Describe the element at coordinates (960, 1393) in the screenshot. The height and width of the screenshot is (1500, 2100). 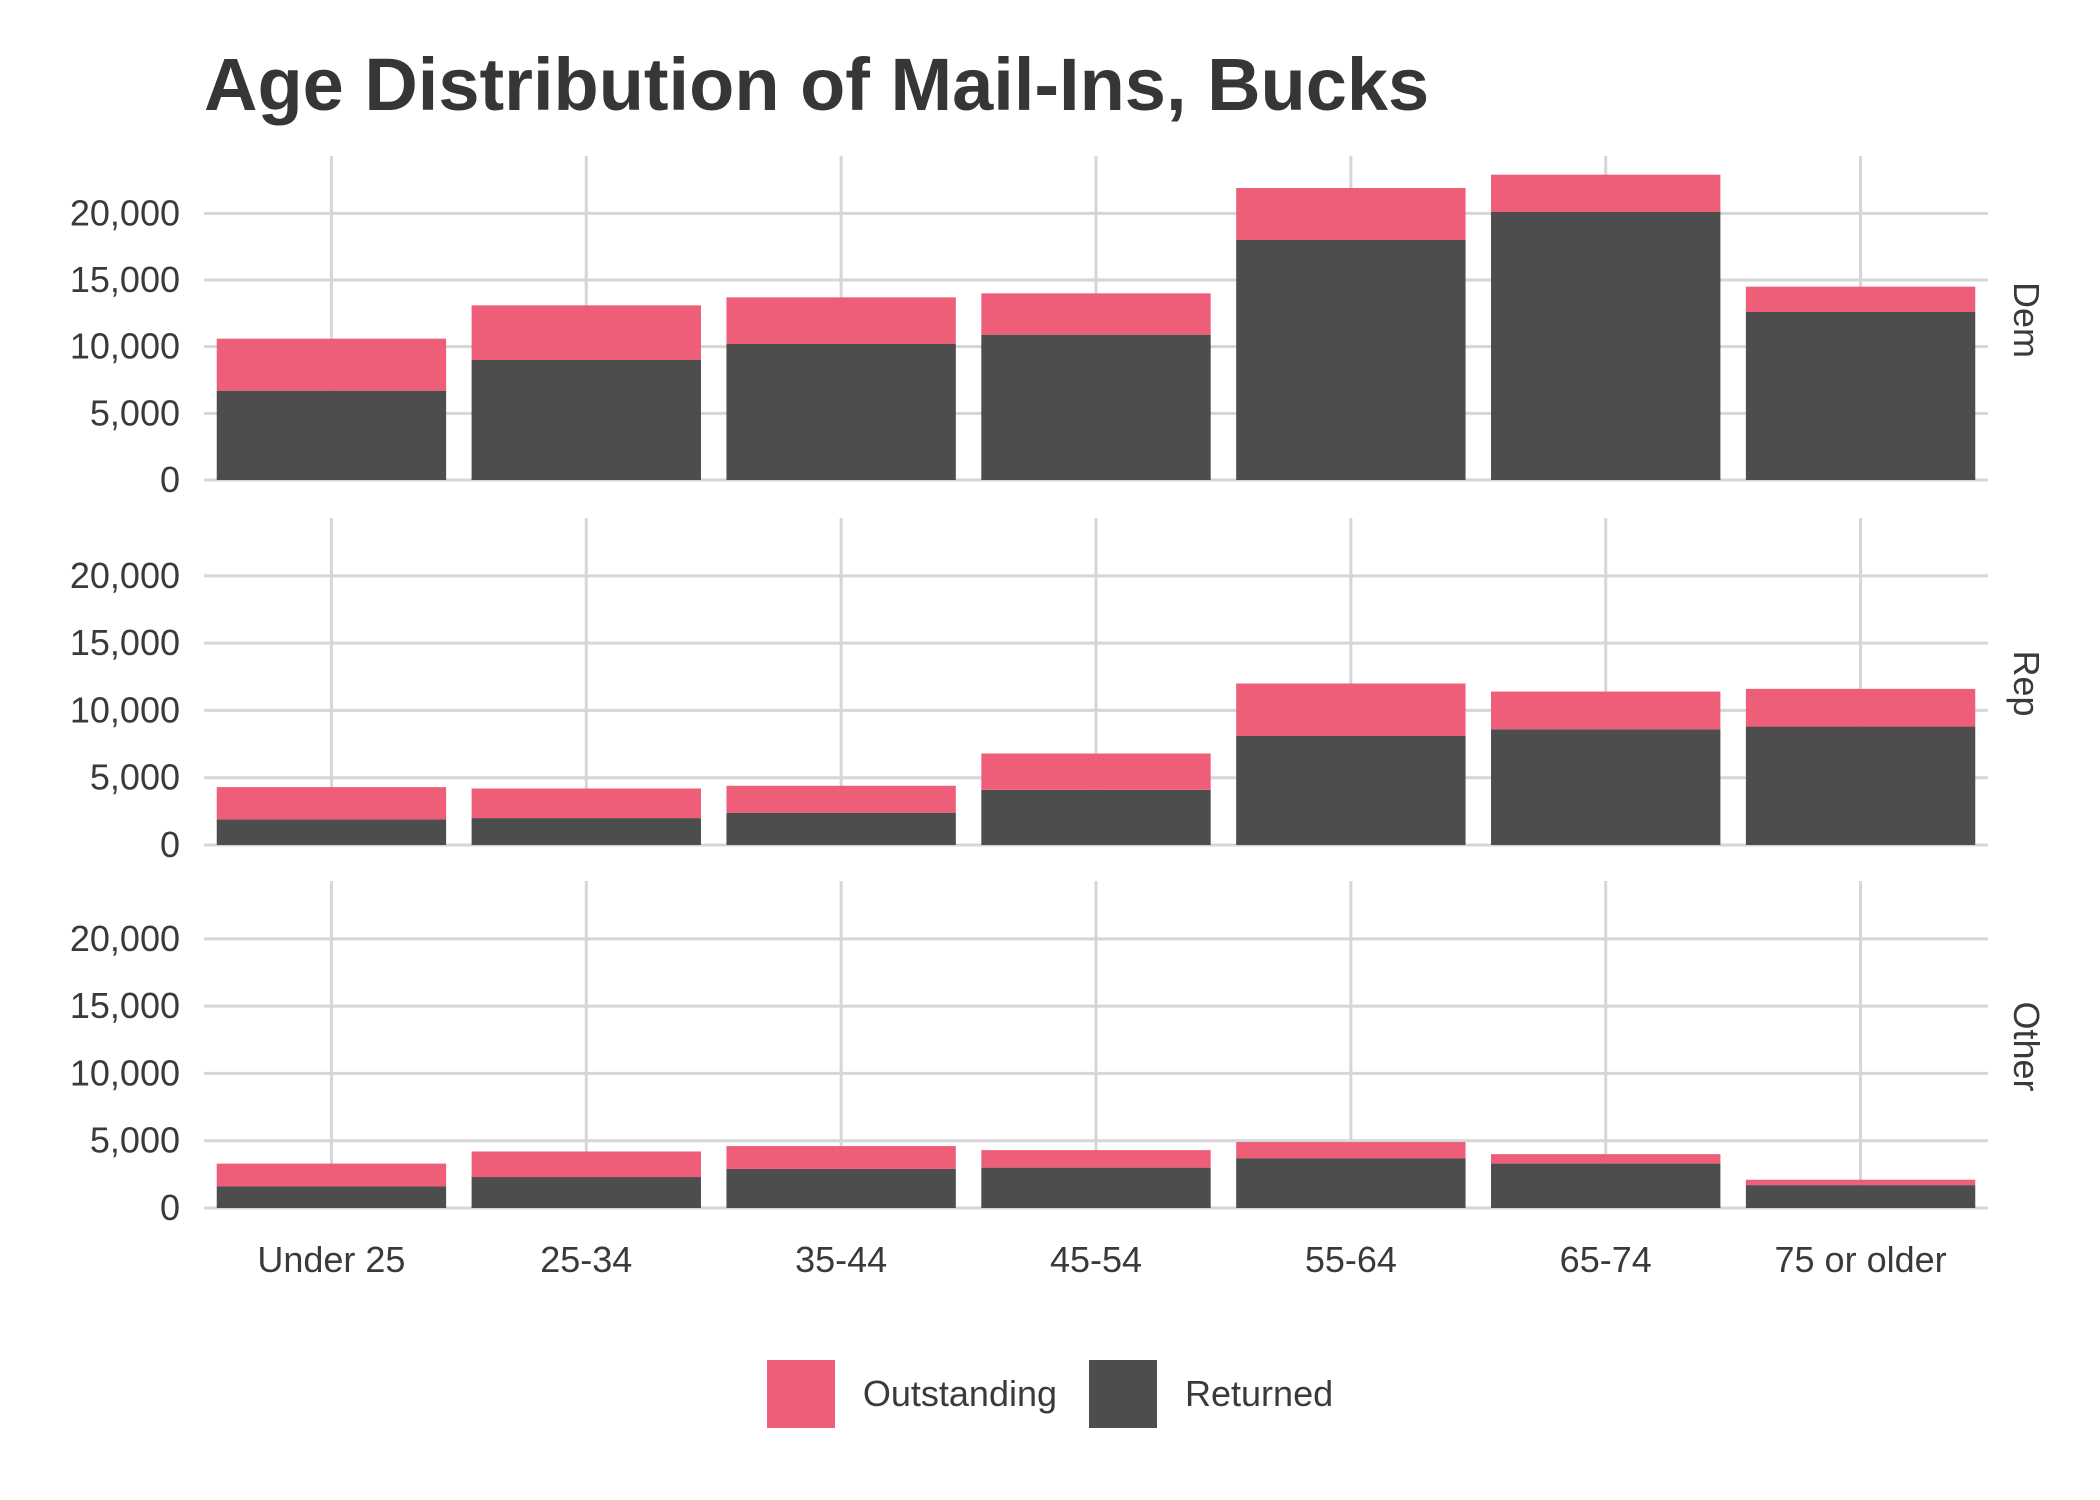
I see `legend-label-outstanding: Outstanding` at that location.